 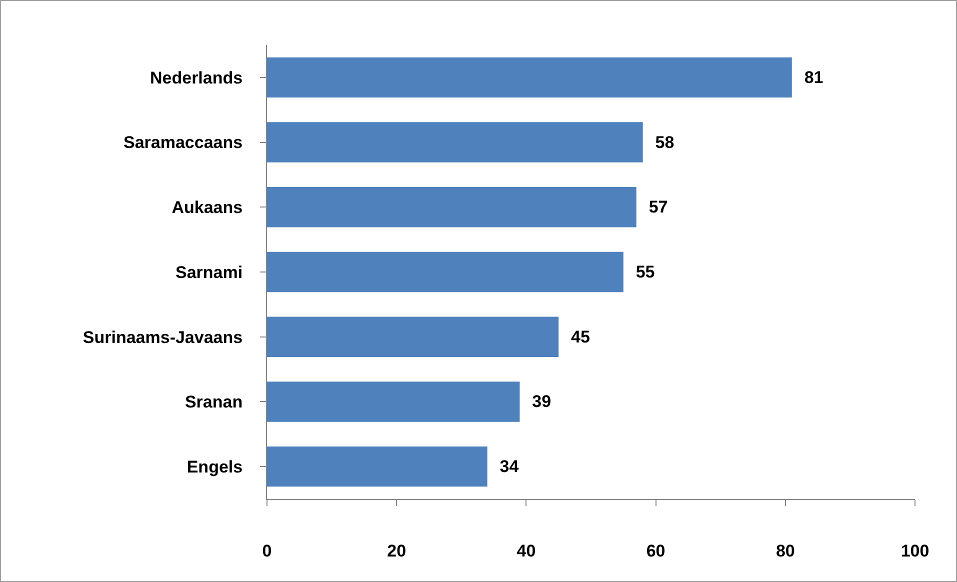 What do you see at coordinates (196, 78) in the screenshot?
I see `y-tick-label: Nederlands` at bounding box center [196, 78].